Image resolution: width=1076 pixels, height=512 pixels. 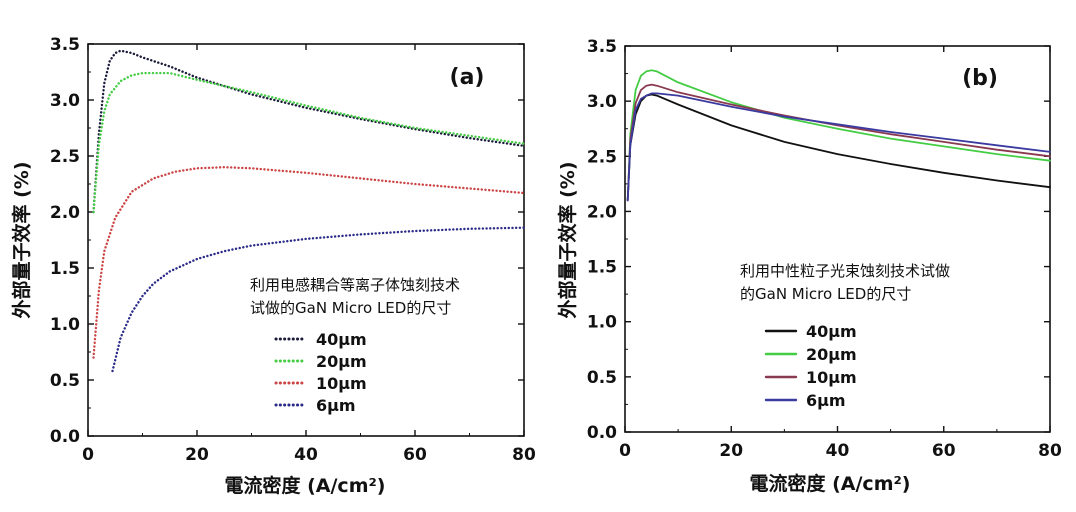 I want to click on panel-label: (a), so click(x=467, y=77).